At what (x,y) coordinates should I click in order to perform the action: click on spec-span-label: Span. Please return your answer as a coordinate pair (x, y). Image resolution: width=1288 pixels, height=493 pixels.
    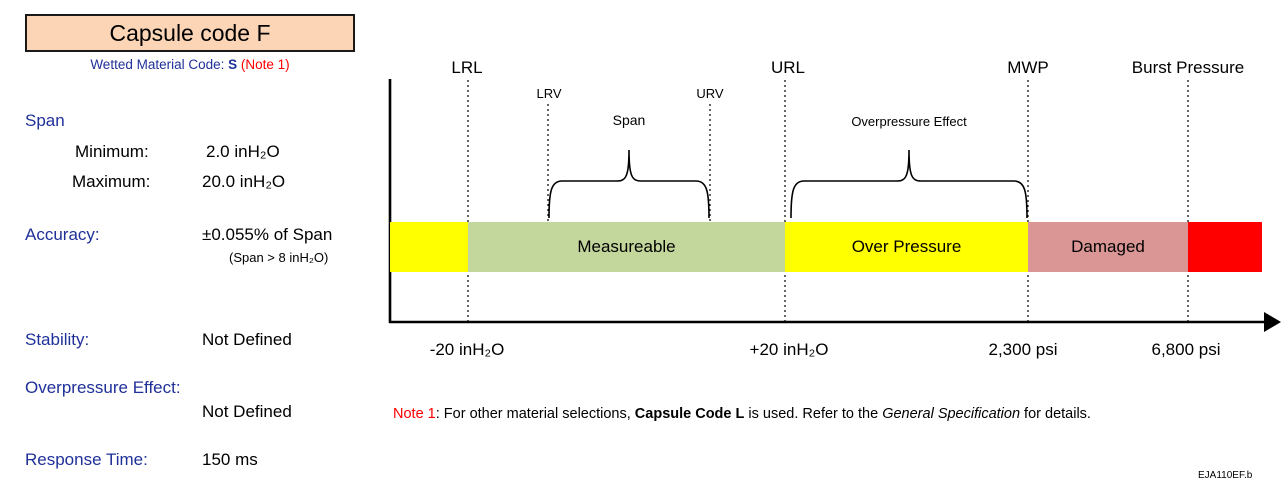
    Looking at the image, I should click on (45, 120).